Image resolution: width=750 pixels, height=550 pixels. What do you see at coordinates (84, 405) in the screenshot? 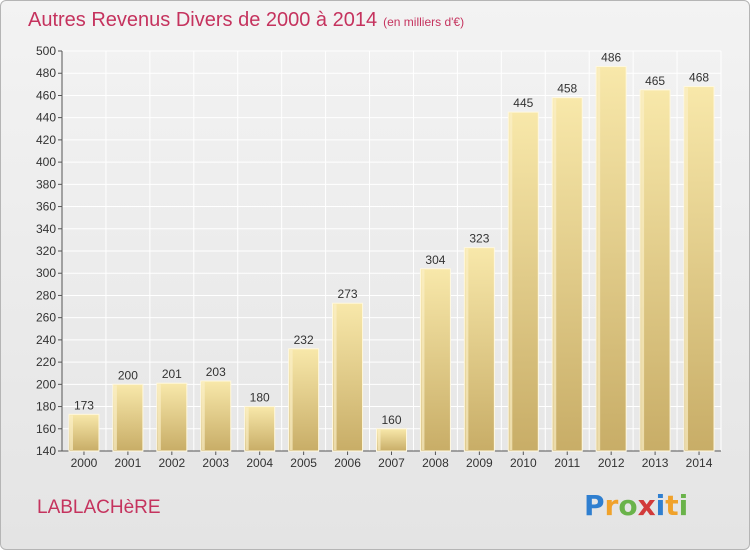
I see `data-label: 173` at bounding box center [84, 405].